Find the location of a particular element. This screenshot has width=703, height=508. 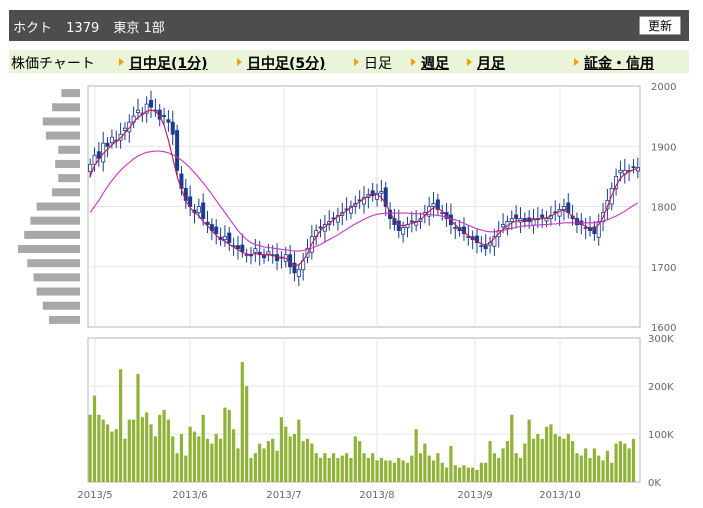

tab-monthly: 月足 is located at coordinates (486, 63).